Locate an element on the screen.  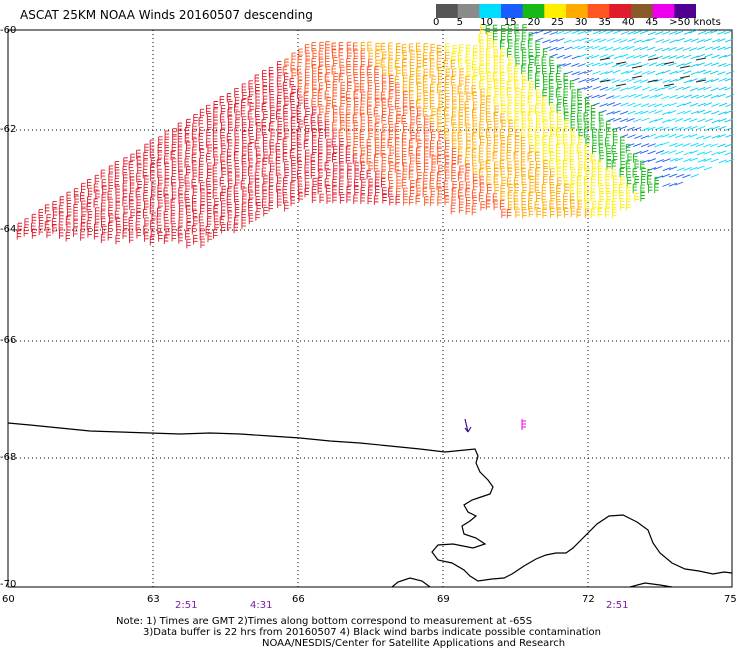
legend-label: 10 is located at coordinates (486, 22).